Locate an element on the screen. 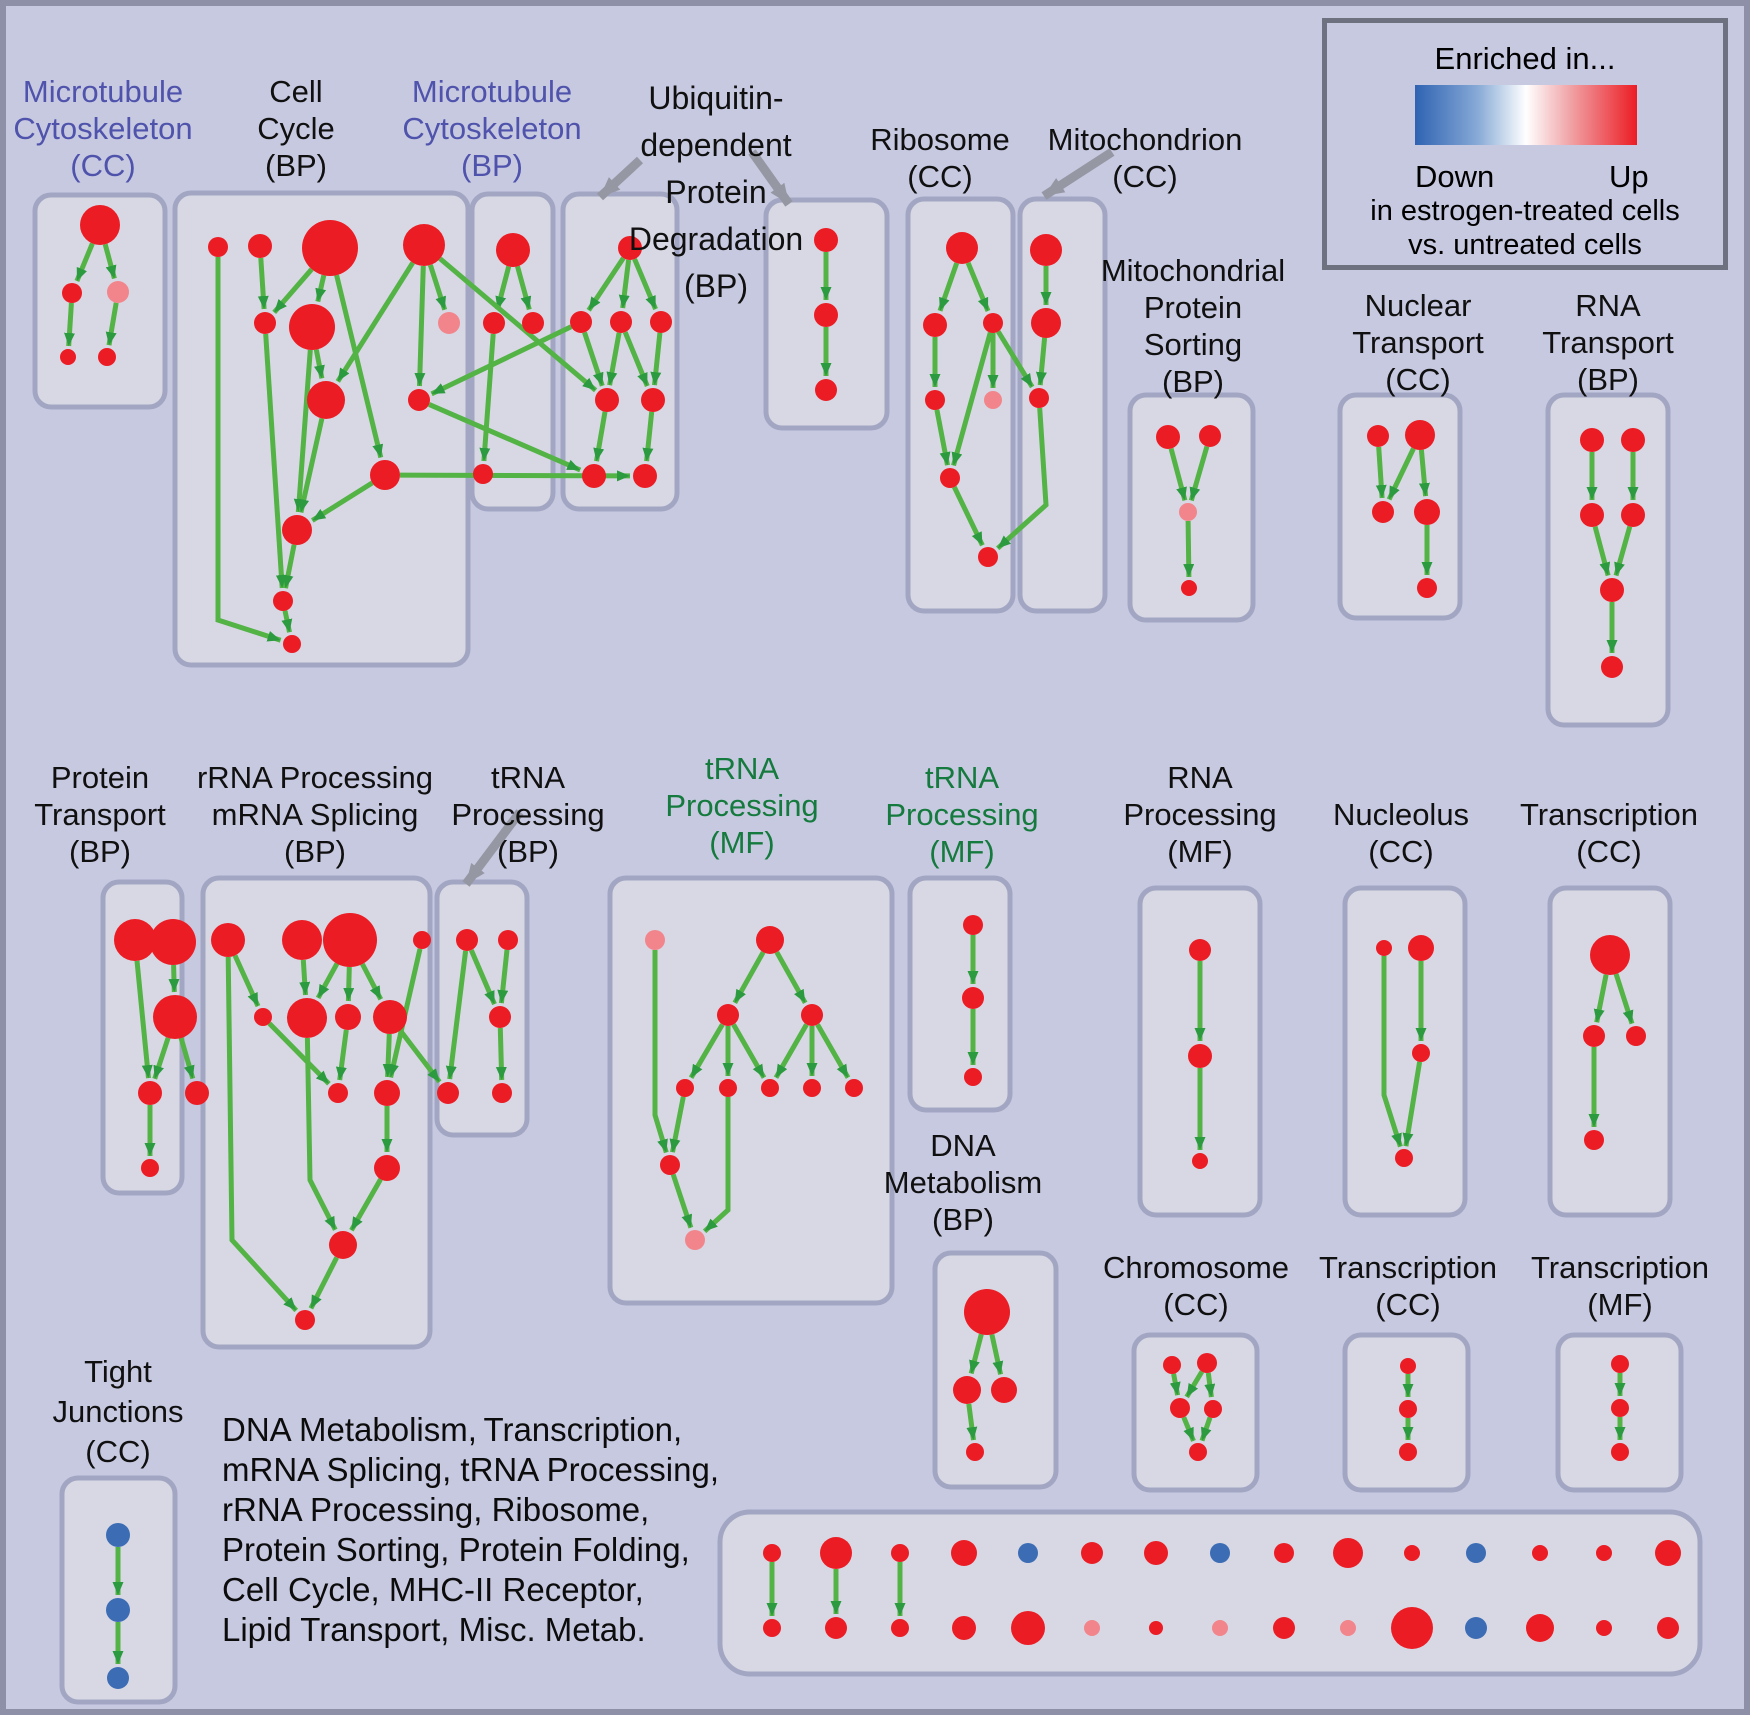  box-nucleolus-cc is located at coordinates (1405, 1051).